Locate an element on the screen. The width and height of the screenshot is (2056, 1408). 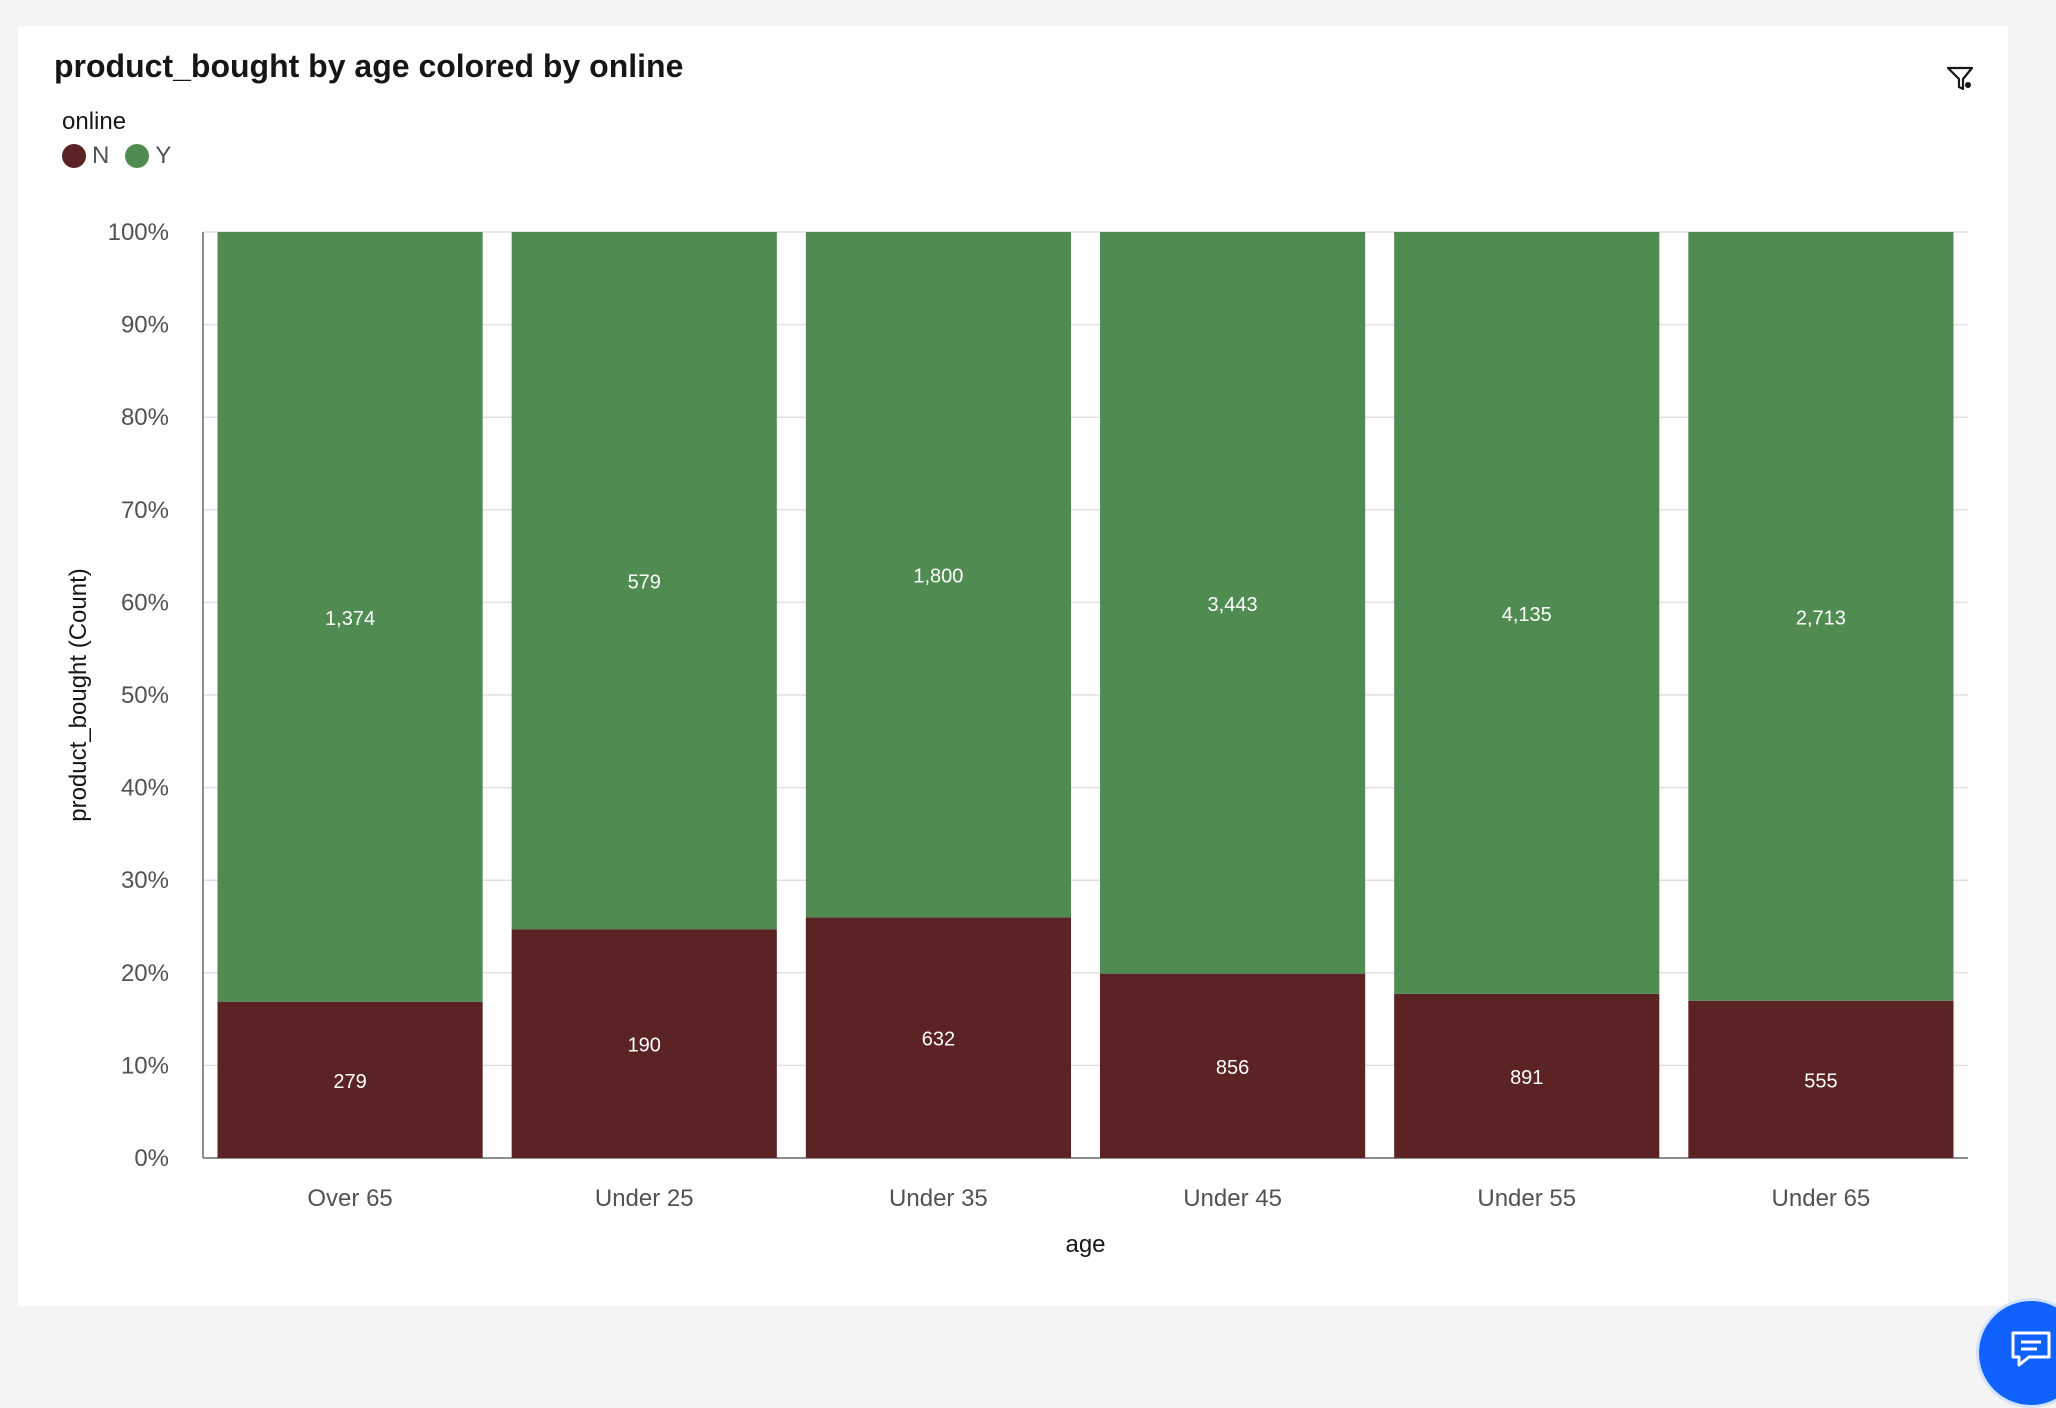
filter-icon is located at coordinates (1960, 78).